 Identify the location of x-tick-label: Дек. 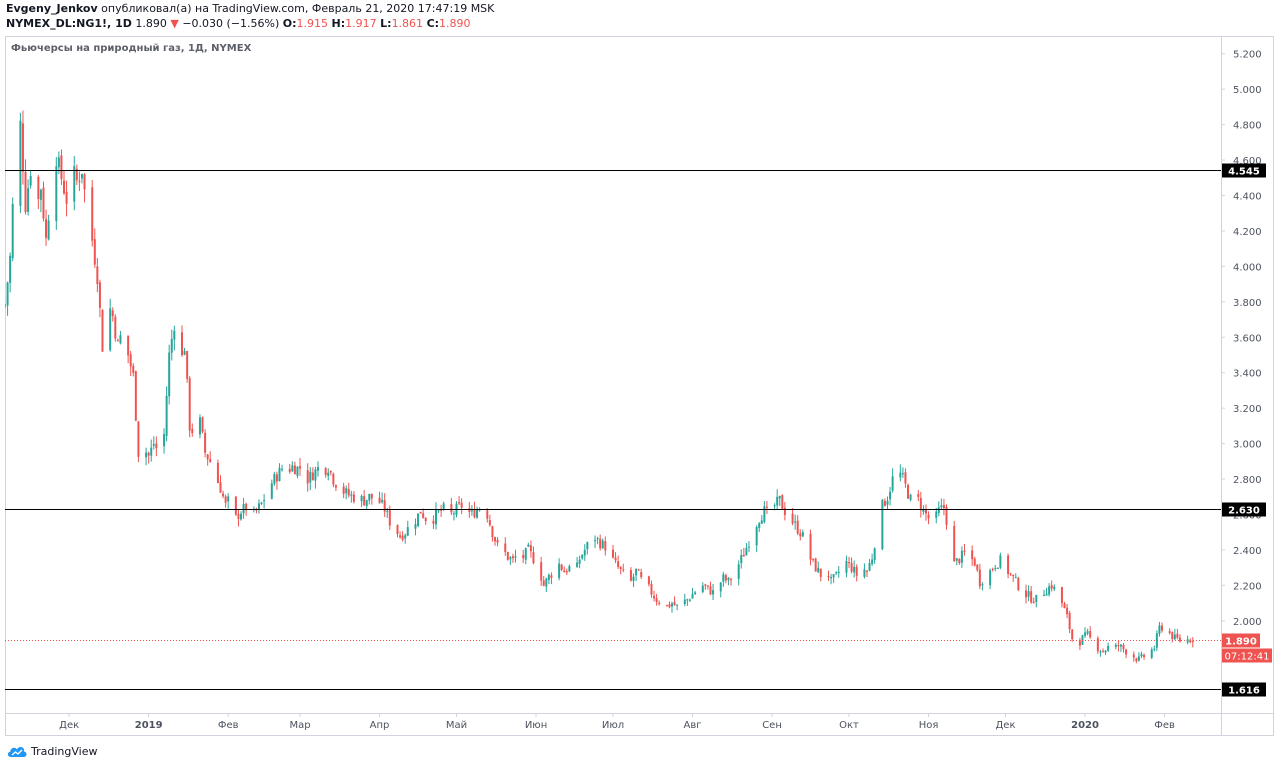
(69, 725).